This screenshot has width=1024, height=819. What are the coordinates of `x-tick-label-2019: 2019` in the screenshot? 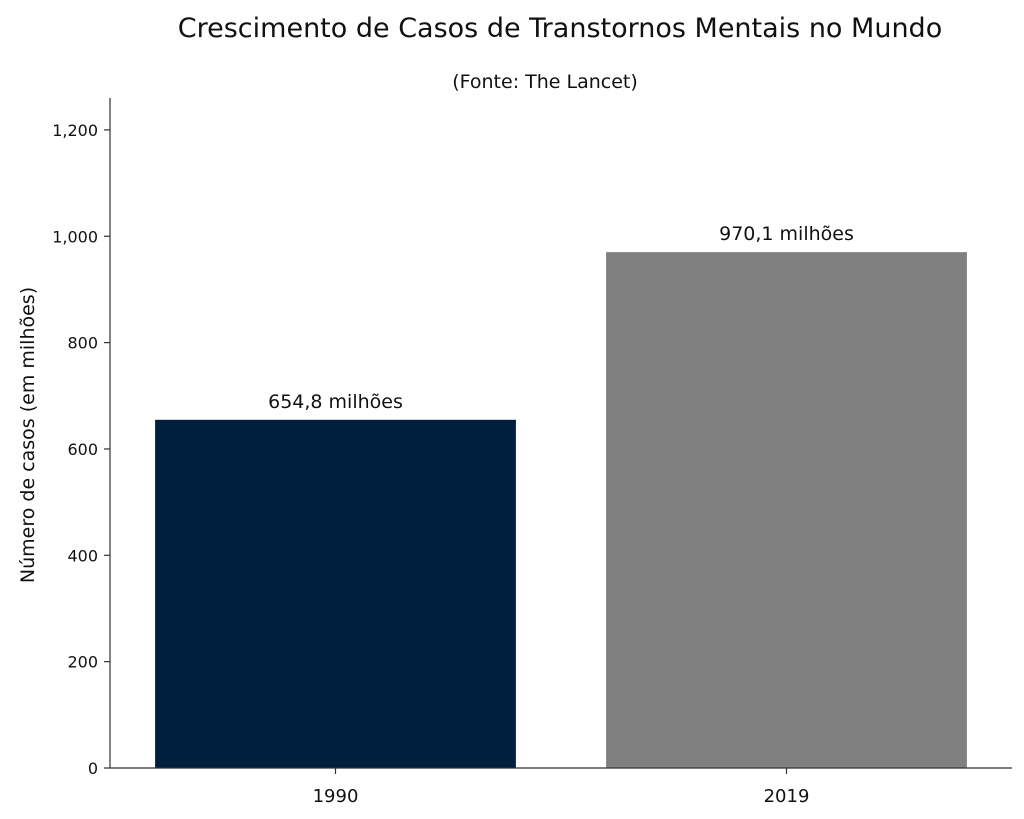 It's located at (787, 796).